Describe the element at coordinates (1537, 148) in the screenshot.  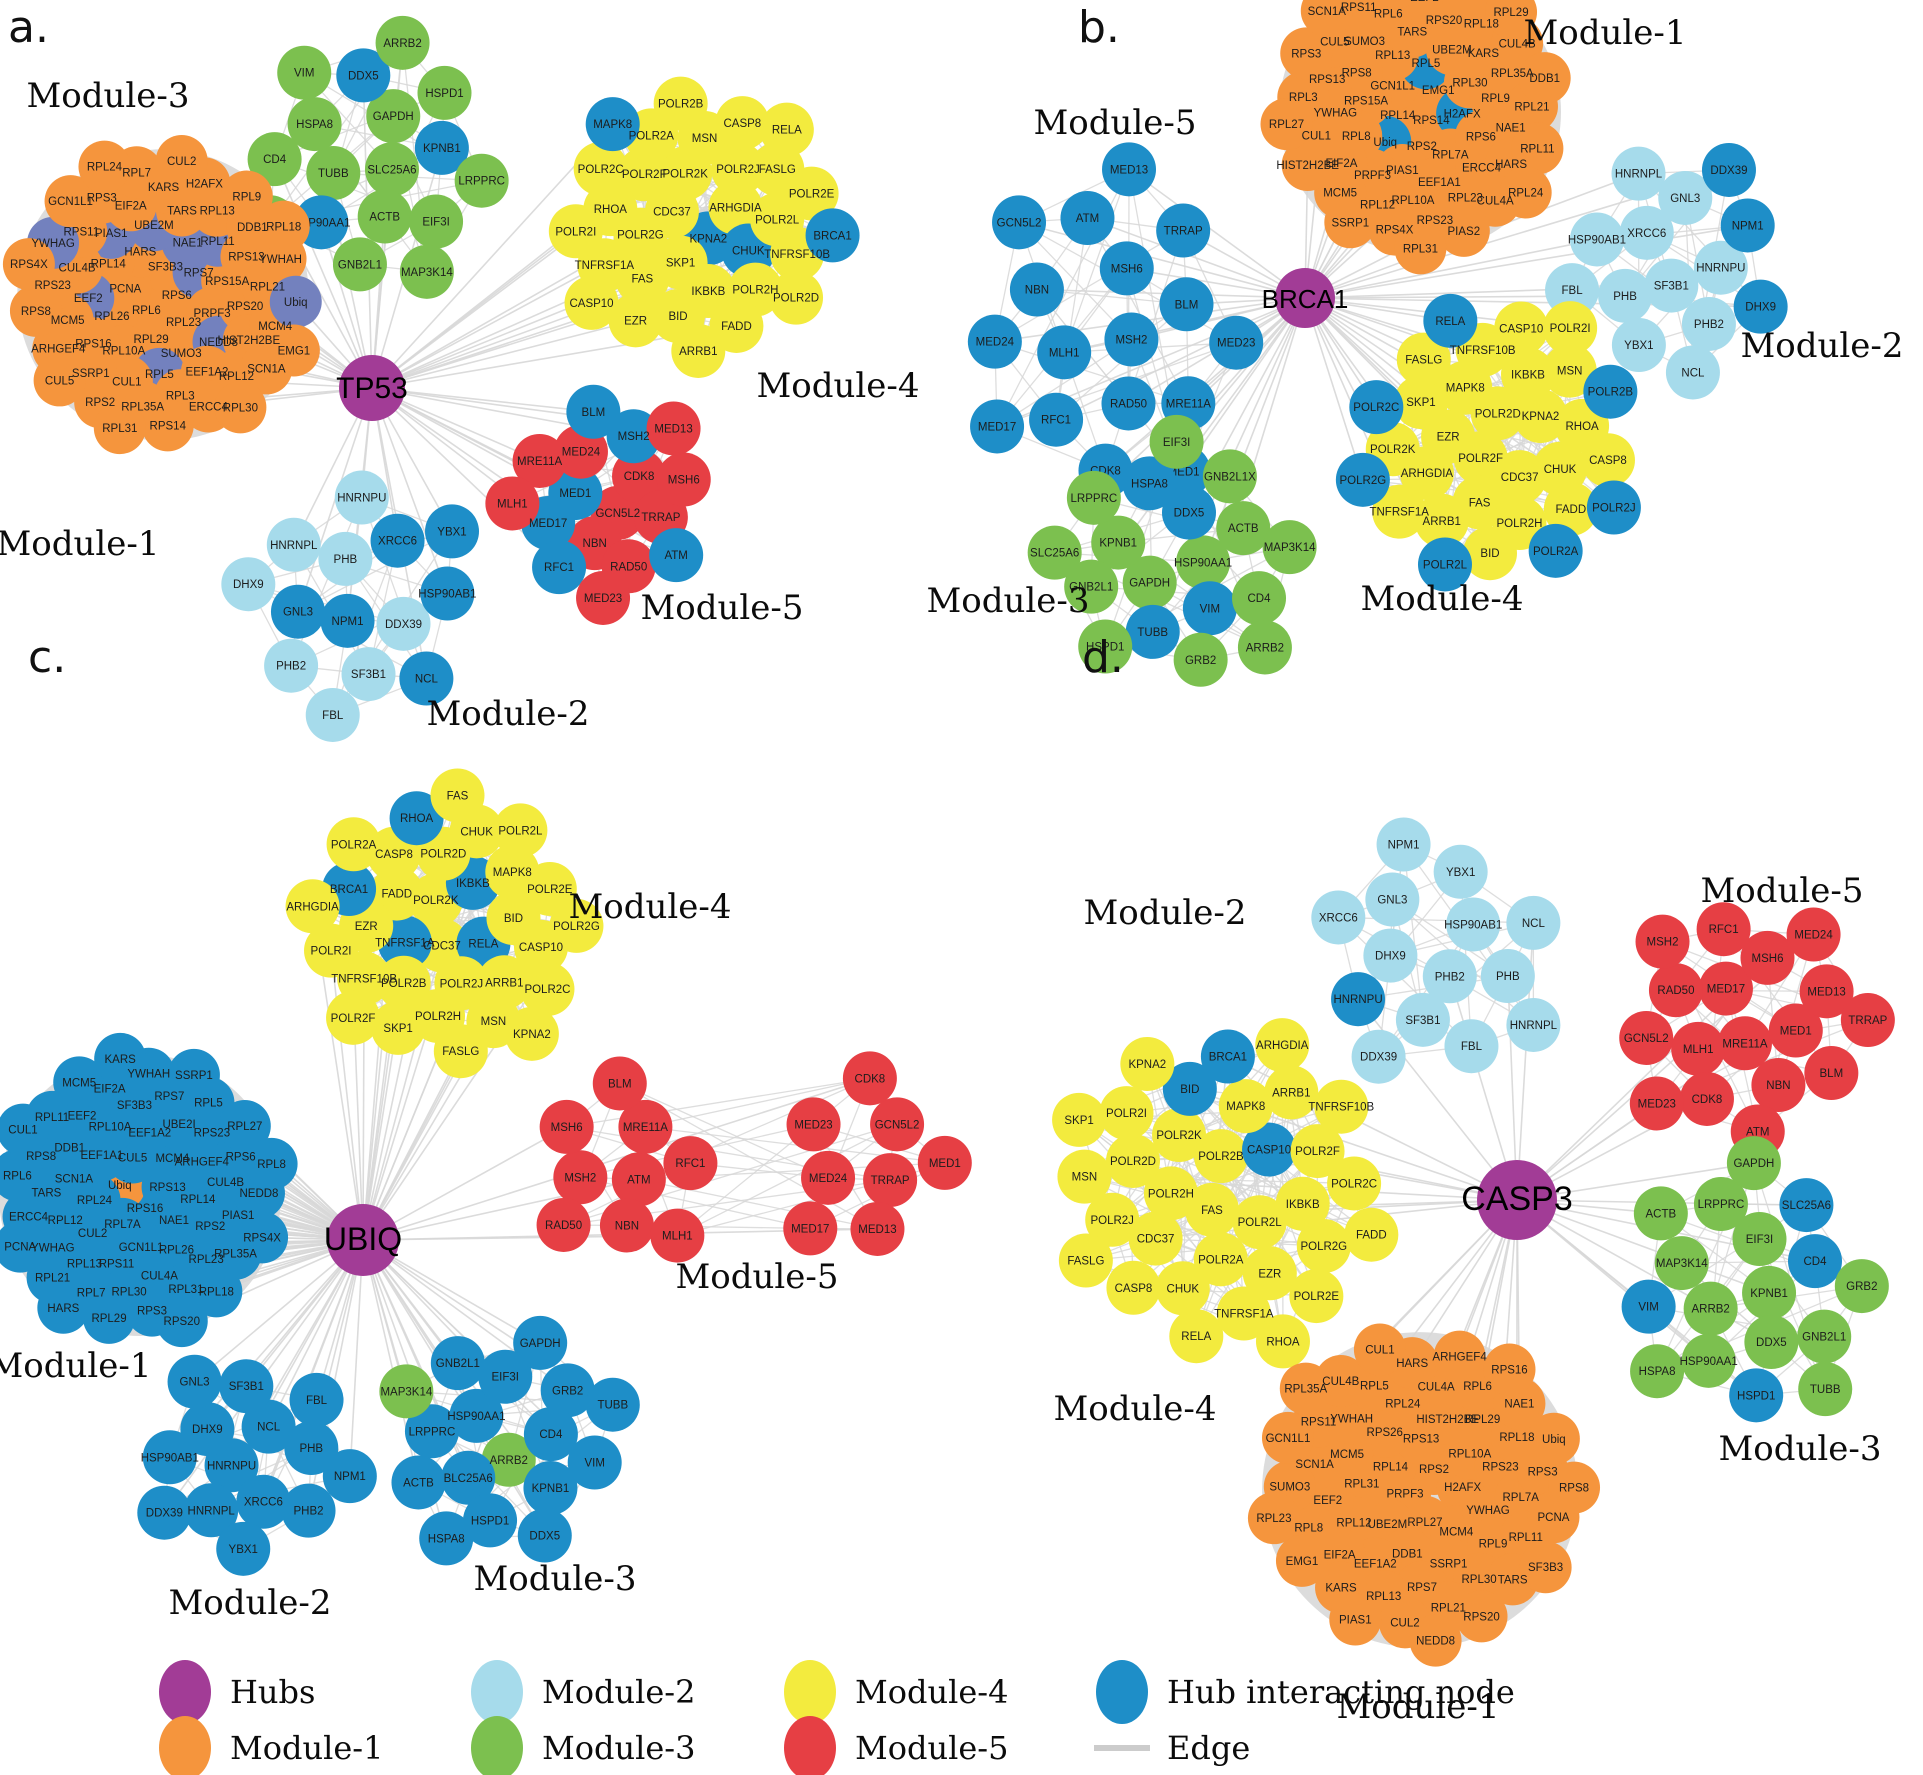
I see `node-RPL11` at that location.